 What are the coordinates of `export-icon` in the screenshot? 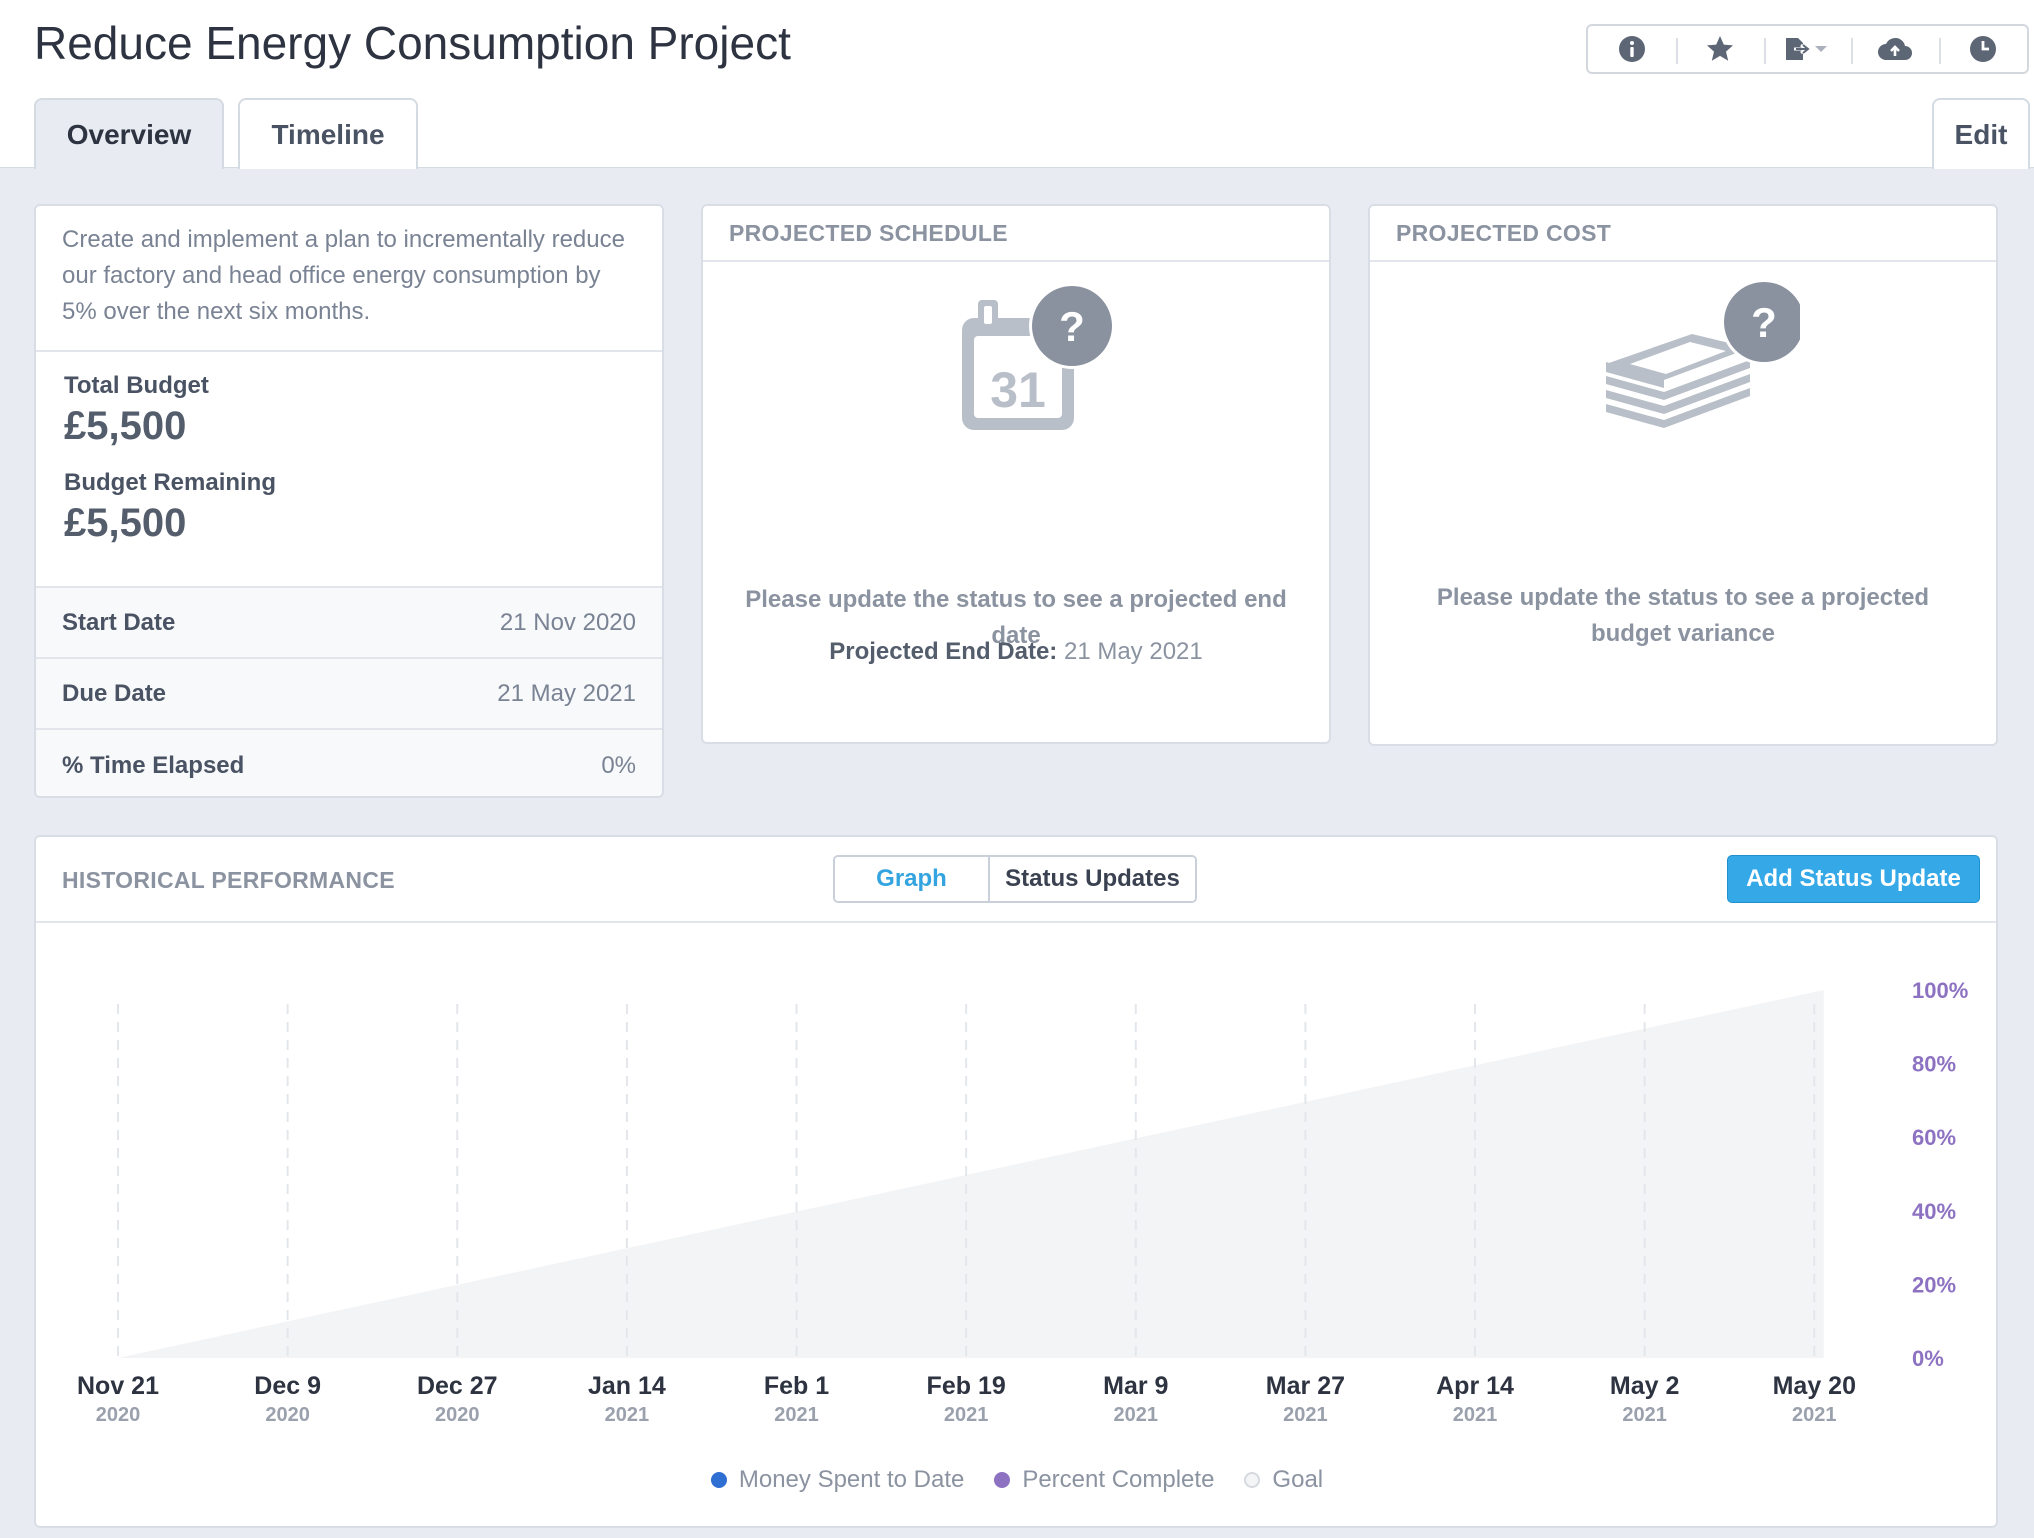 It's located at (1807, 49).